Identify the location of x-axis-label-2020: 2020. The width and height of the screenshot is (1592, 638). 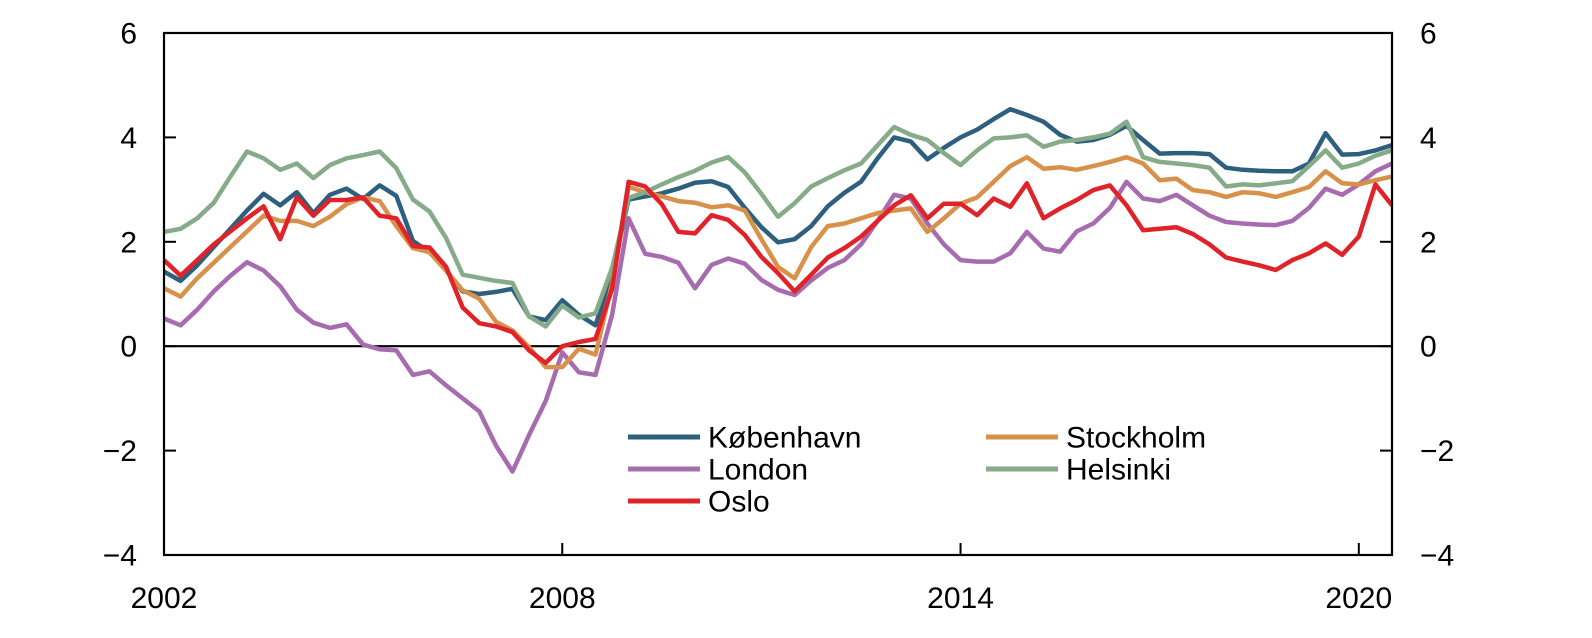
(1358, 598).